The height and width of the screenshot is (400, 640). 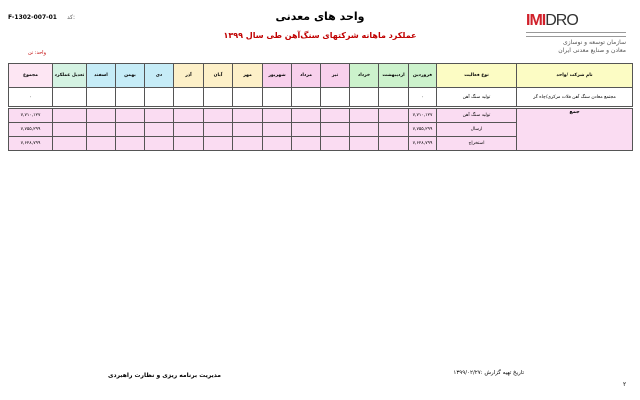 I want to click on farvardin-cell: ۷,۶۲۸,۷۹۹, so click(x=422, y=143).